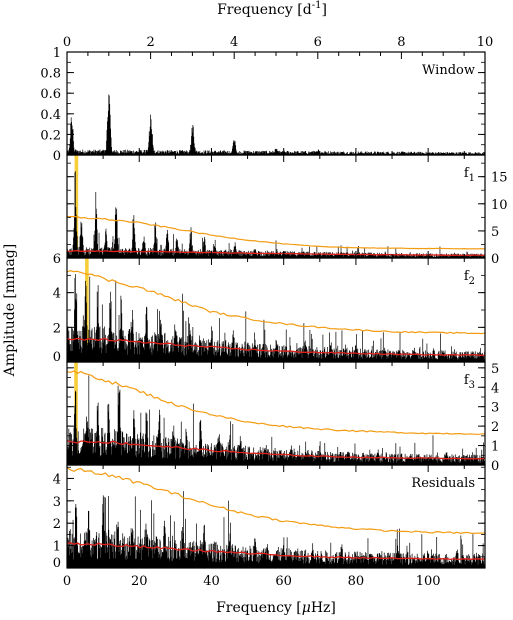  I want to click on f3-frame, so click(276, 413).